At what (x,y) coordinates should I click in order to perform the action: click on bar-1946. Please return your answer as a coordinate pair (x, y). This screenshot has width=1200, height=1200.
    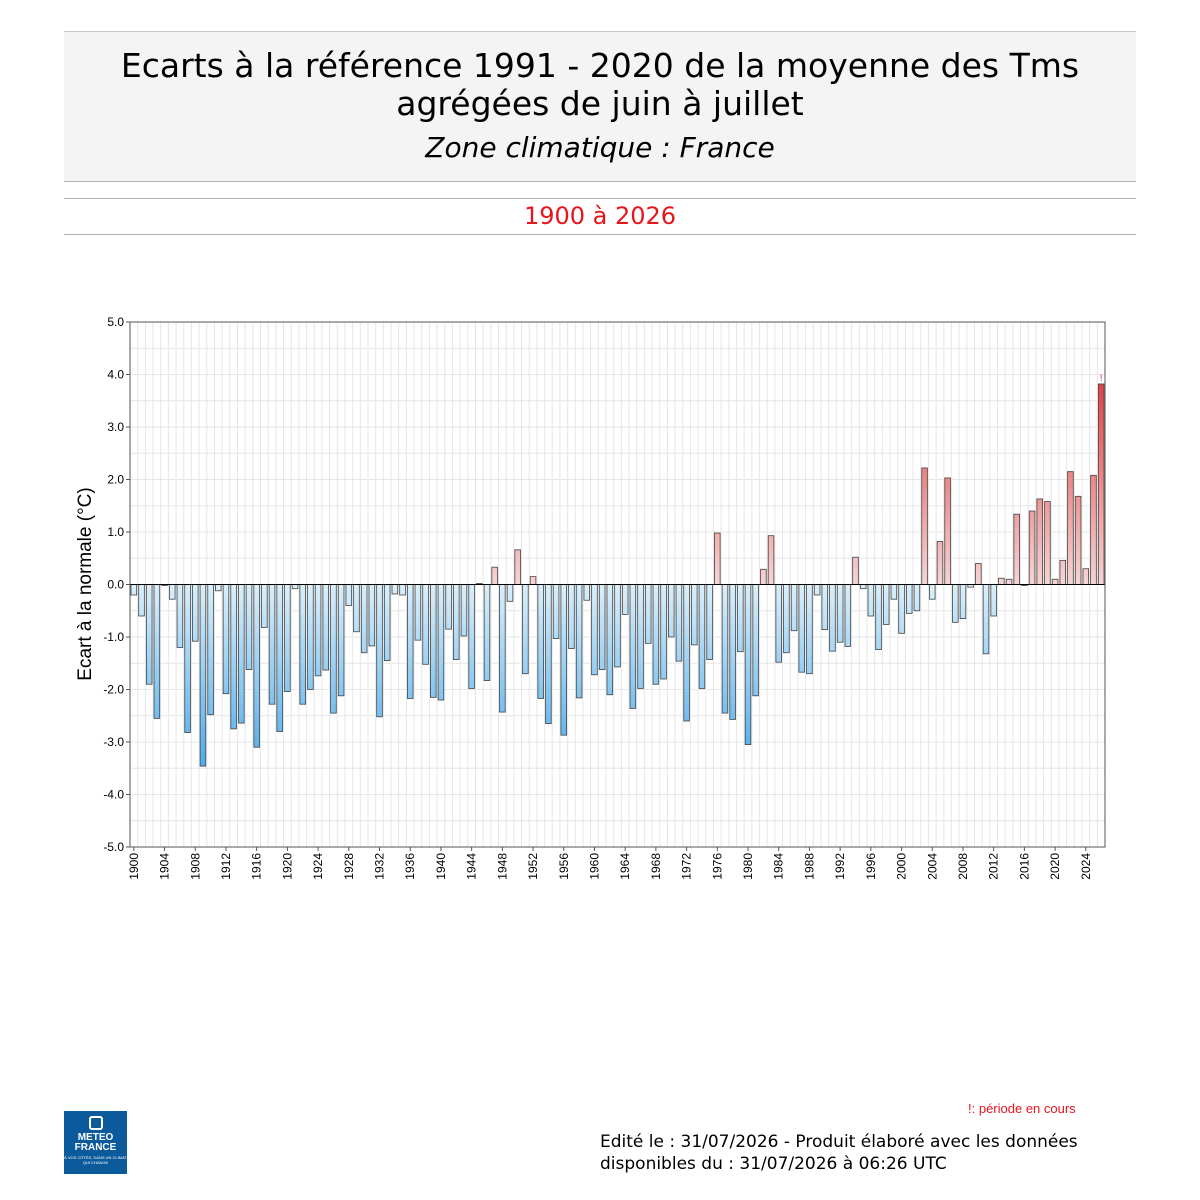
    Looking at the image, I should click on (487, 632).